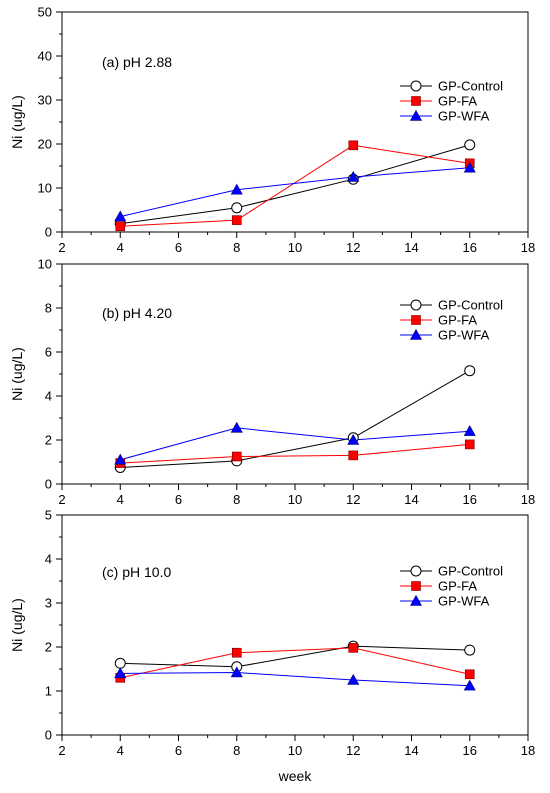 The image size is (550, 793). What do you see at coordinates (48, 515) in the screenshot?
I see `y-tick-label: 5` at bounding box center [48, 515].